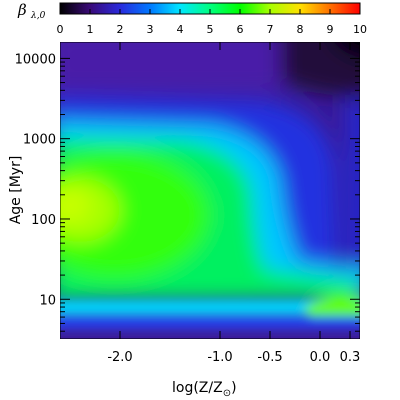 The image size is (400, 400). I want to click on x-tick-label: -0.5, so click(269, 357).